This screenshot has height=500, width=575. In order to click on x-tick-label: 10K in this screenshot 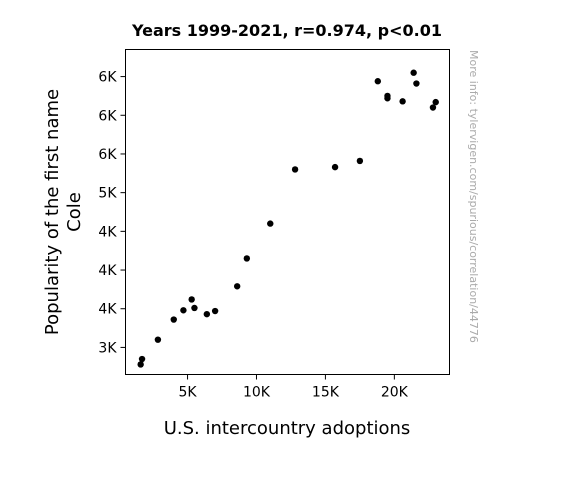, I will do `click(257, 393)`.